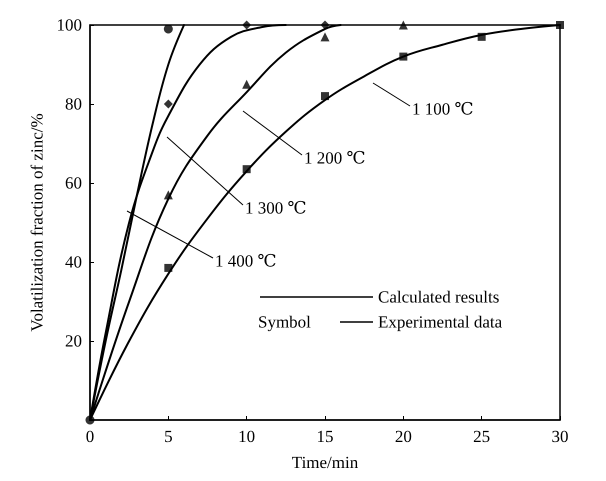 The width and height of the screenshot is (606, 481). What do you see at coordinates (325, 436) in the screenshot?
I see `x-tick-label: 15` at bounding box center [325, 436].